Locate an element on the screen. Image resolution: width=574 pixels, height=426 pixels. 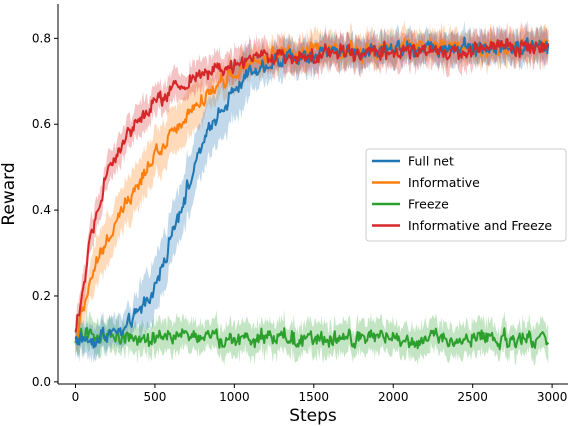
legend-label-3: Informative and Freeze is located at coordinates (480, 225).